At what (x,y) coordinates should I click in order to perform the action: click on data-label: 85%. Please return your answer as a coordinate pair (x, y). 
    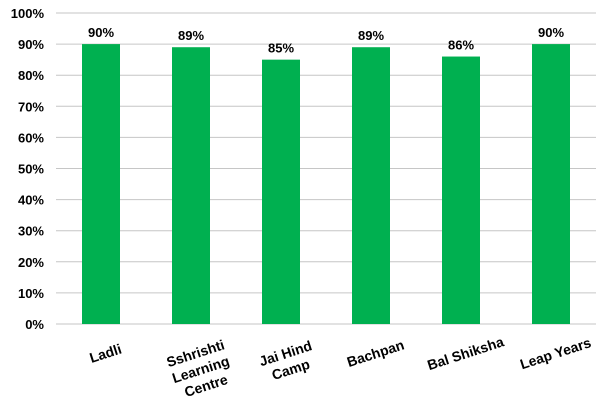
    Looking at the image, I should click on (281, 48).